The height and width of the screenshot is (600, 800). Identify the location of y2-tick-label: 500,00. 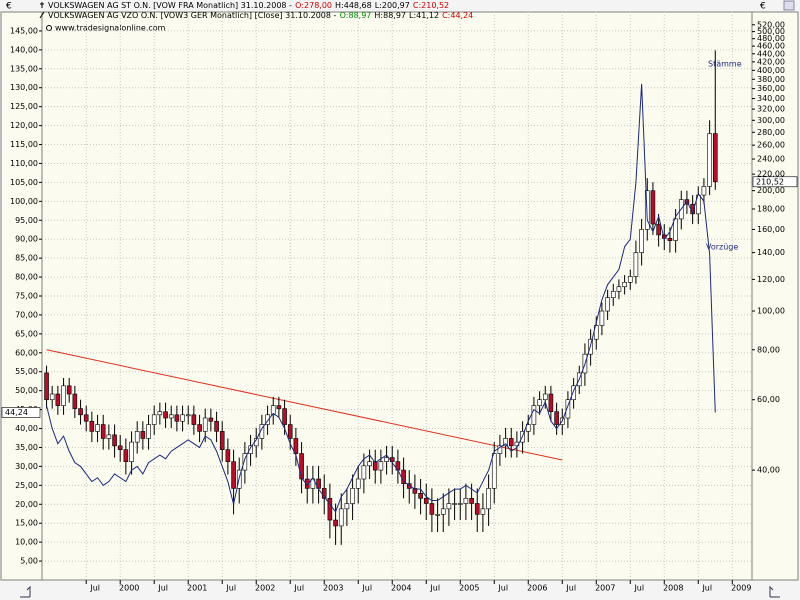
(771, 31).